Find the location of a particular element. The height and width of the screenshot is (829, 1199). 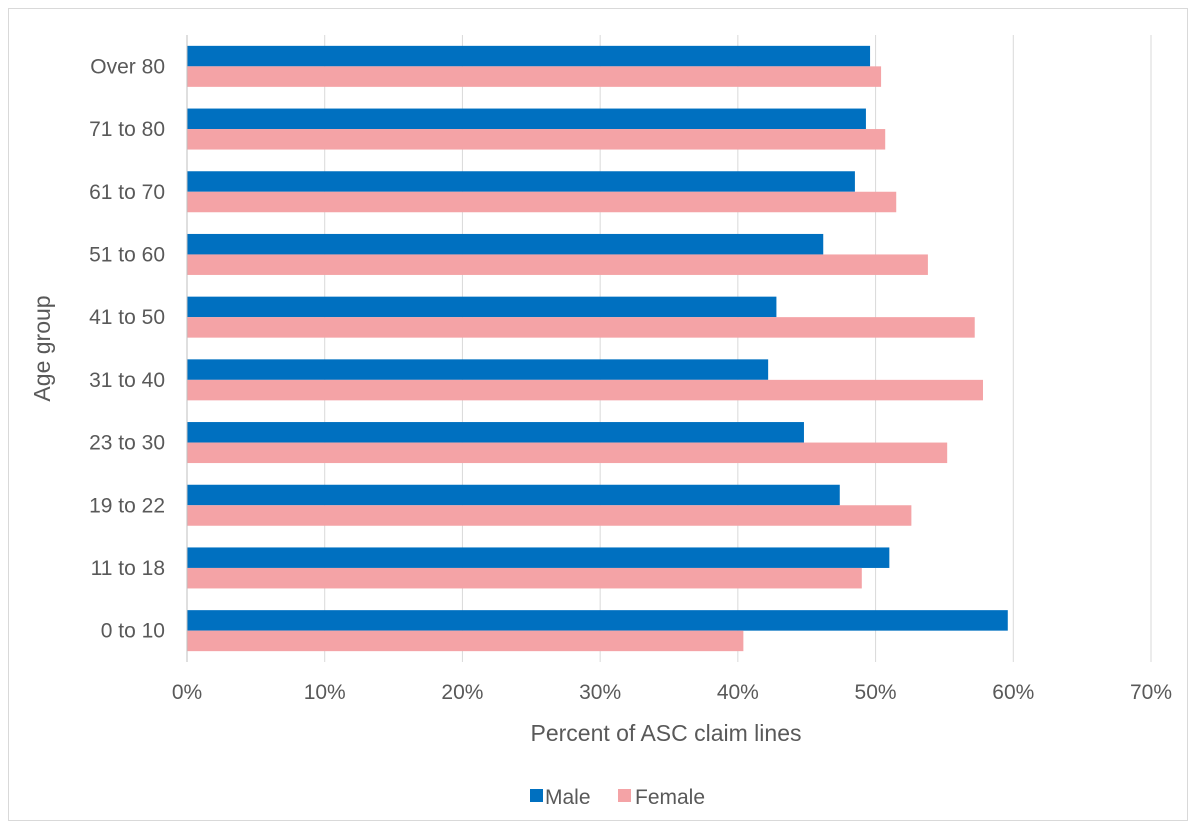

legend: Male Female is located at coordinates (617, 797).